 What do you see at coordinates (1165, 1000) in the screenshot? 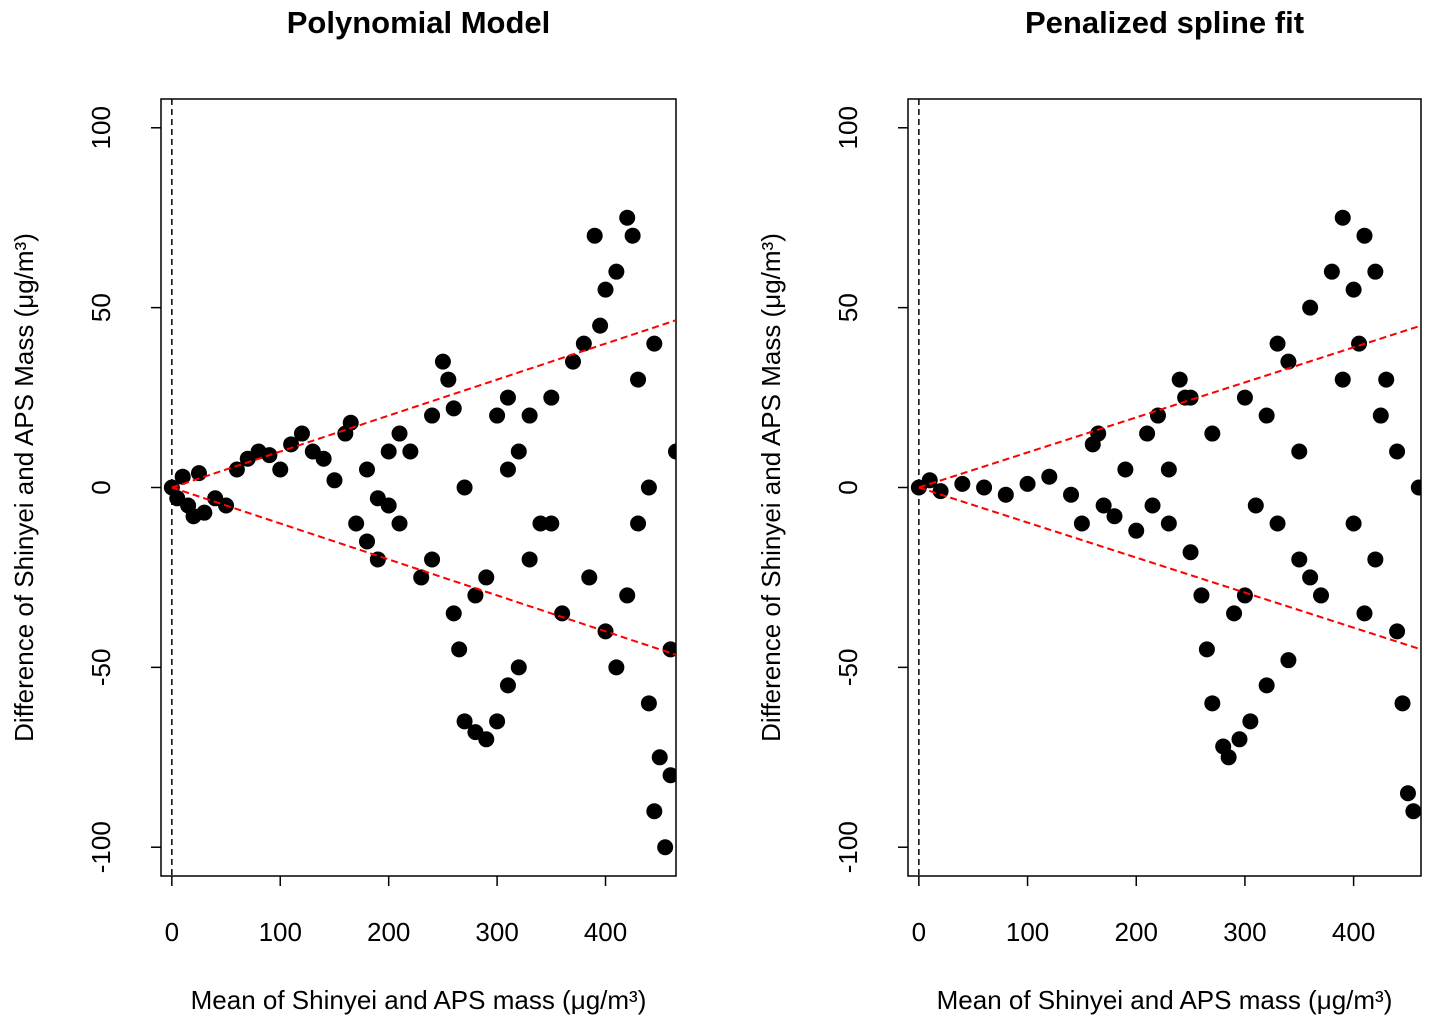
I see `x-axis-label: Mean of Shinyei and APS mass (μg/m³)` at bounding box center [1165, 1000].